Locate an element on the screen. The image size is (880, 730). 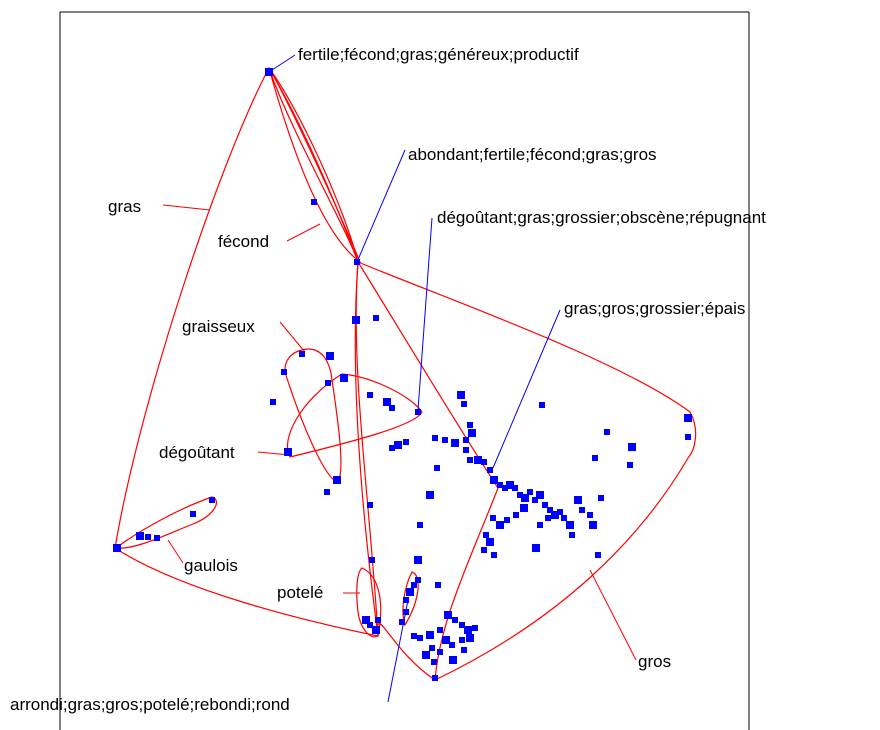
label-gras: gras is located at coordinates (124, 206).